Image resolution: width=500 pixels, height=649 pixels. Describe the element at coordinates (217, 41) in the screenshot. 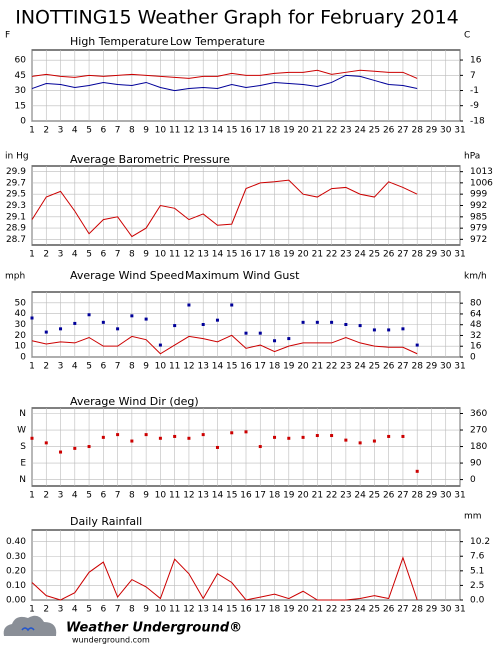

I see `legend-label: Low Temperature` at that location.